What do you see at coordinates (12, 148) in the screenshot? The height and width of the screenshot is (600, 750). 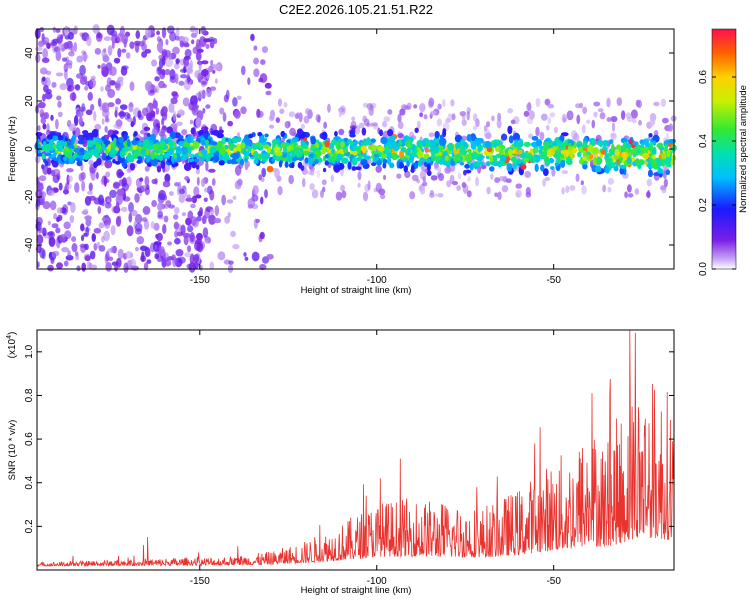 I see `heatmap-y-label: Frequency (Hz)` at bounding box center [12, 148].